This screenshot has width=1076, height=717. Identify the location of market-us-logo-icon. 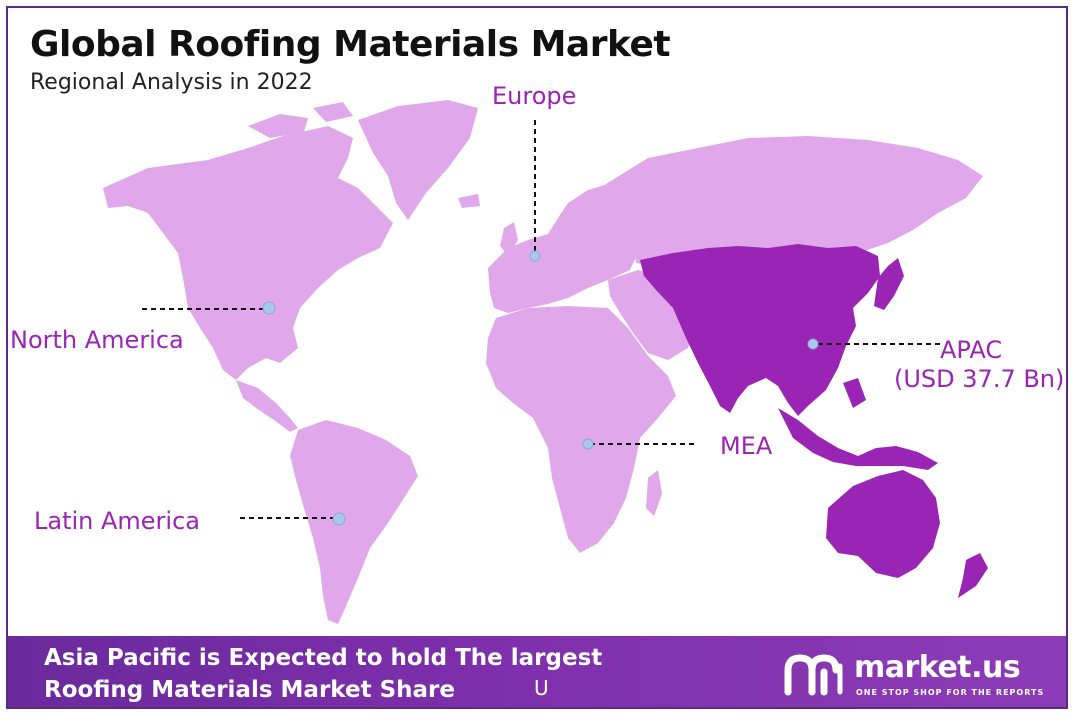
(813, 675).